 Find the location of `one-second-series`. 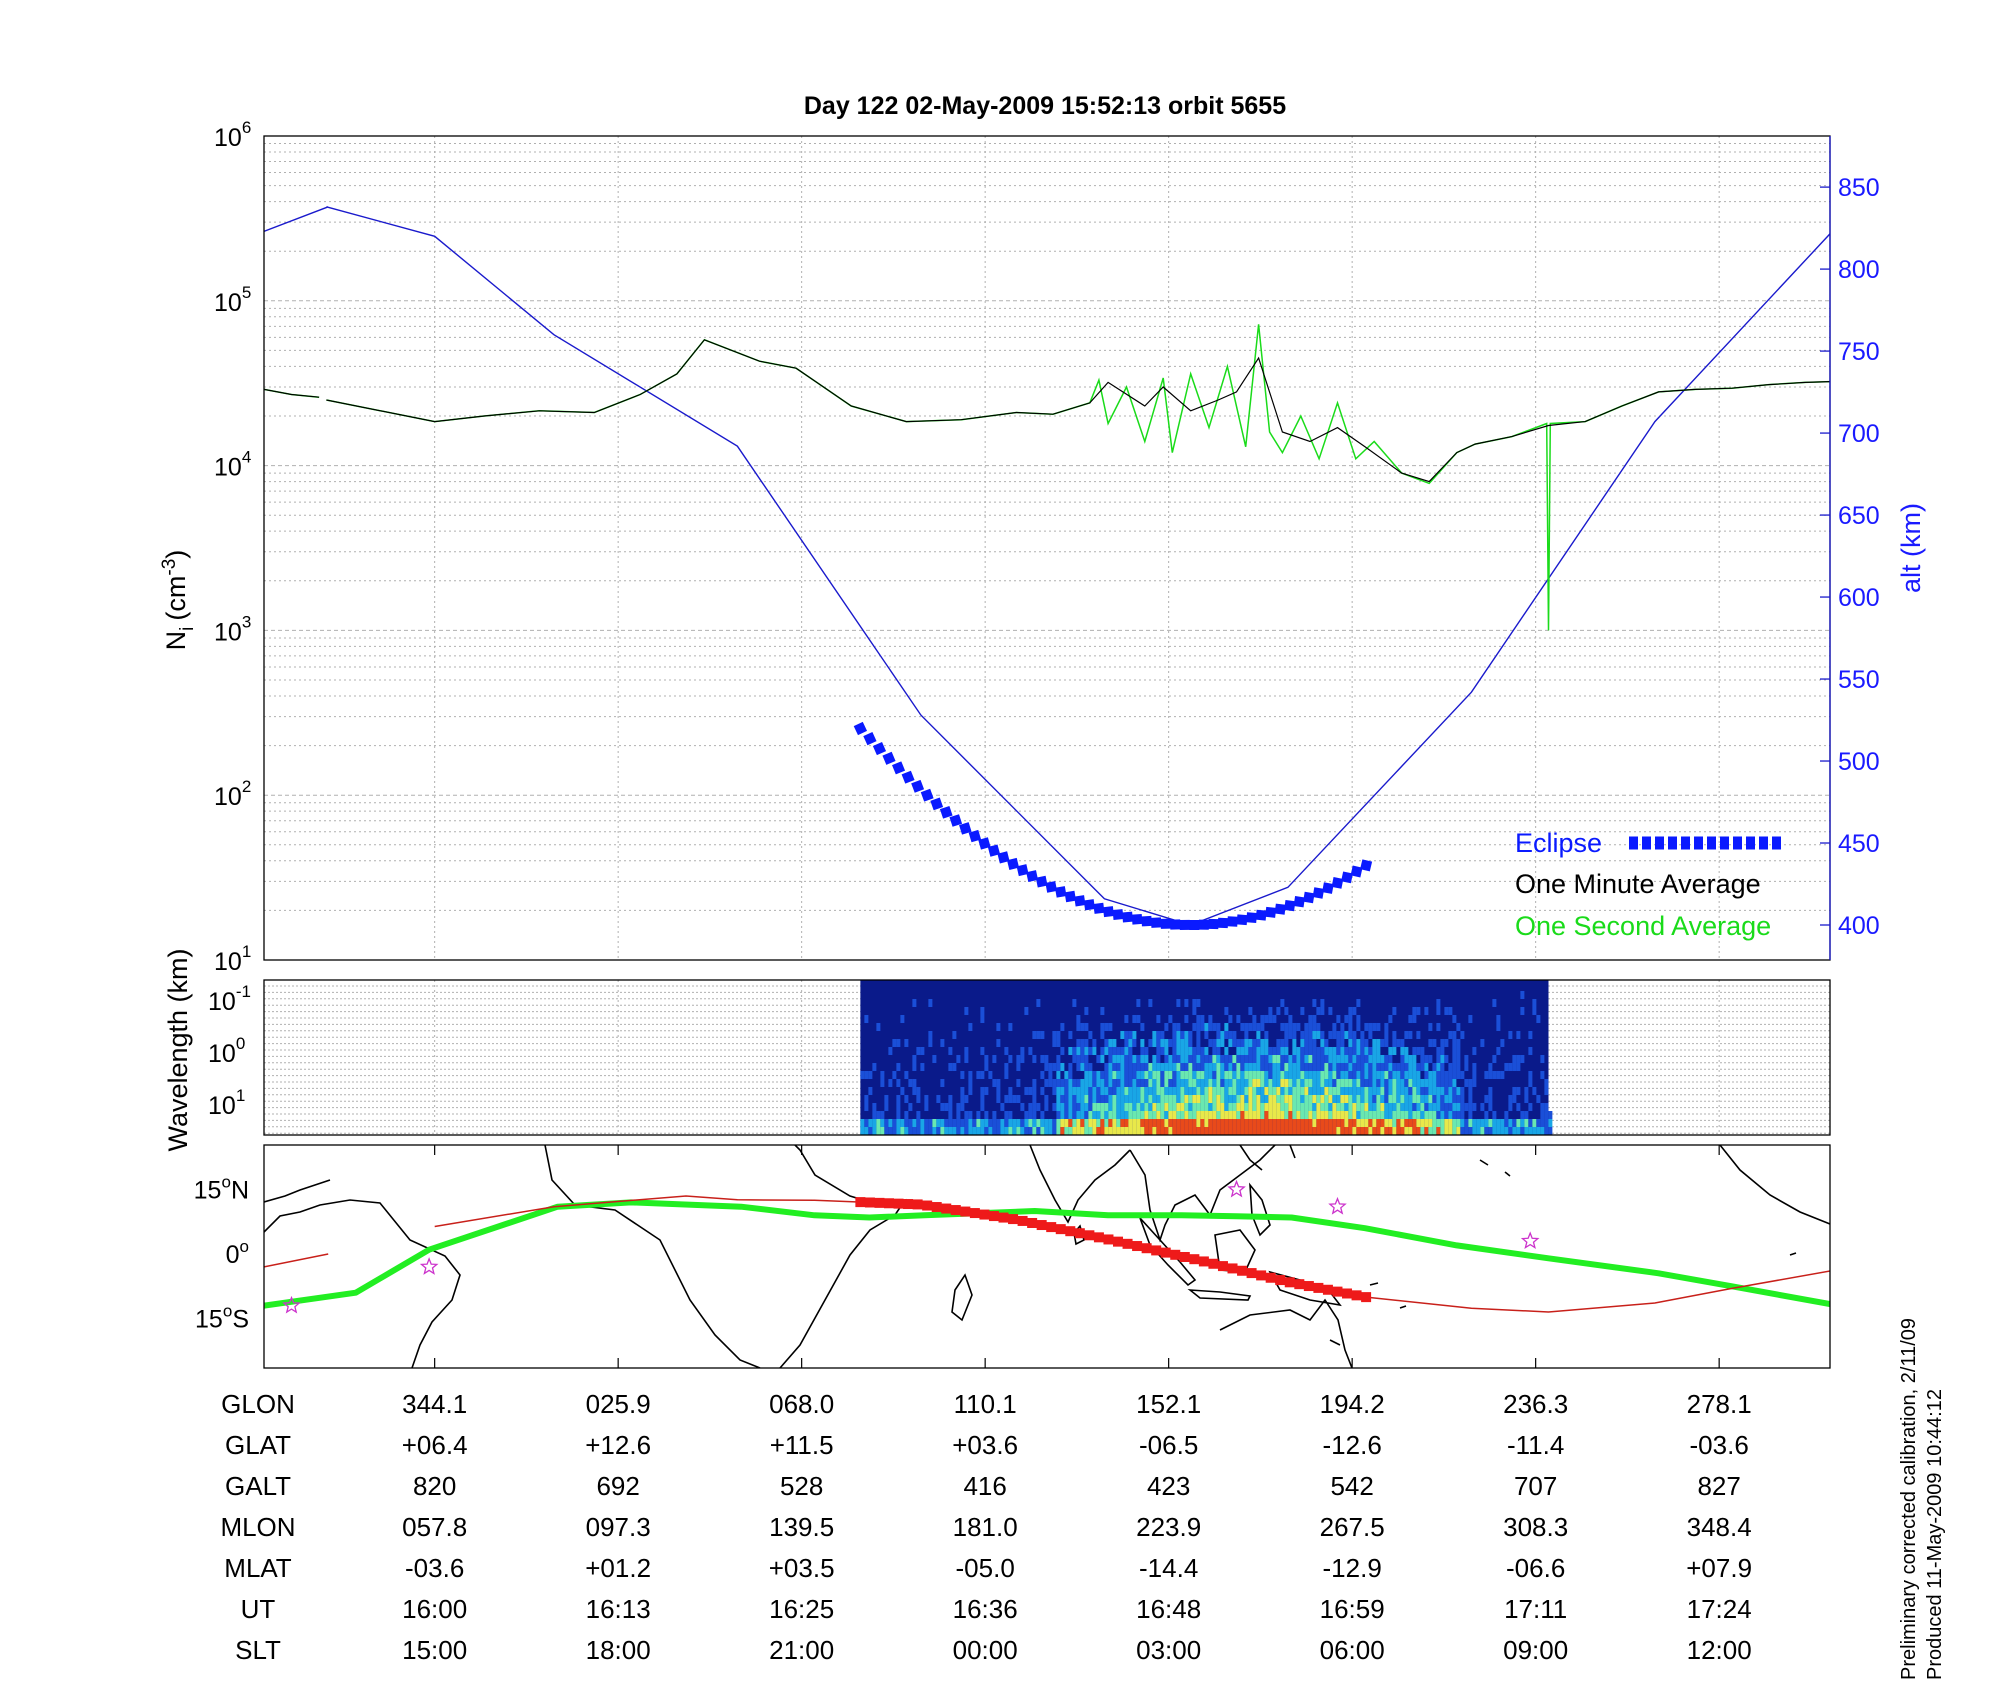

one-second-series is located at coordinates (1047, 477).